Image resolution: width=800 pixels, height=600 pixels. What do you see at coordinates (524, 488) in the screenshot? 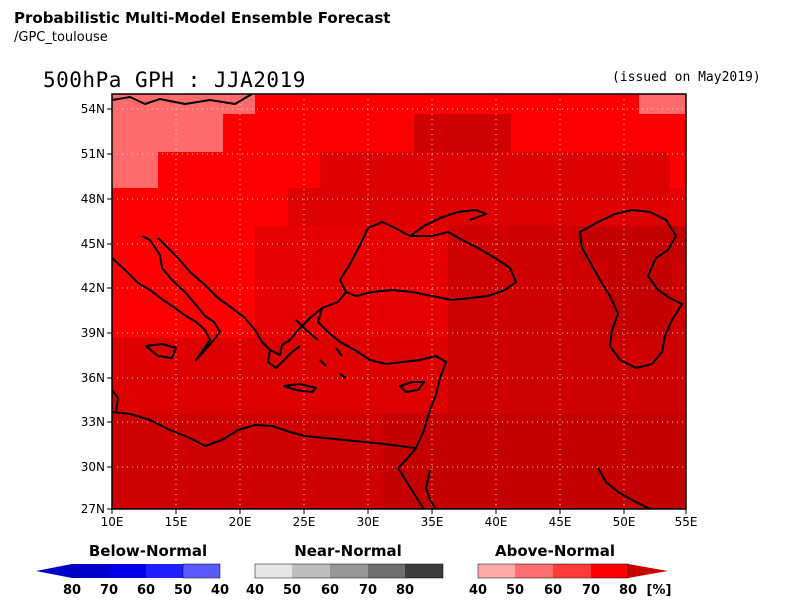
I see `red-sea-coast` at bounding box center [524, 488].